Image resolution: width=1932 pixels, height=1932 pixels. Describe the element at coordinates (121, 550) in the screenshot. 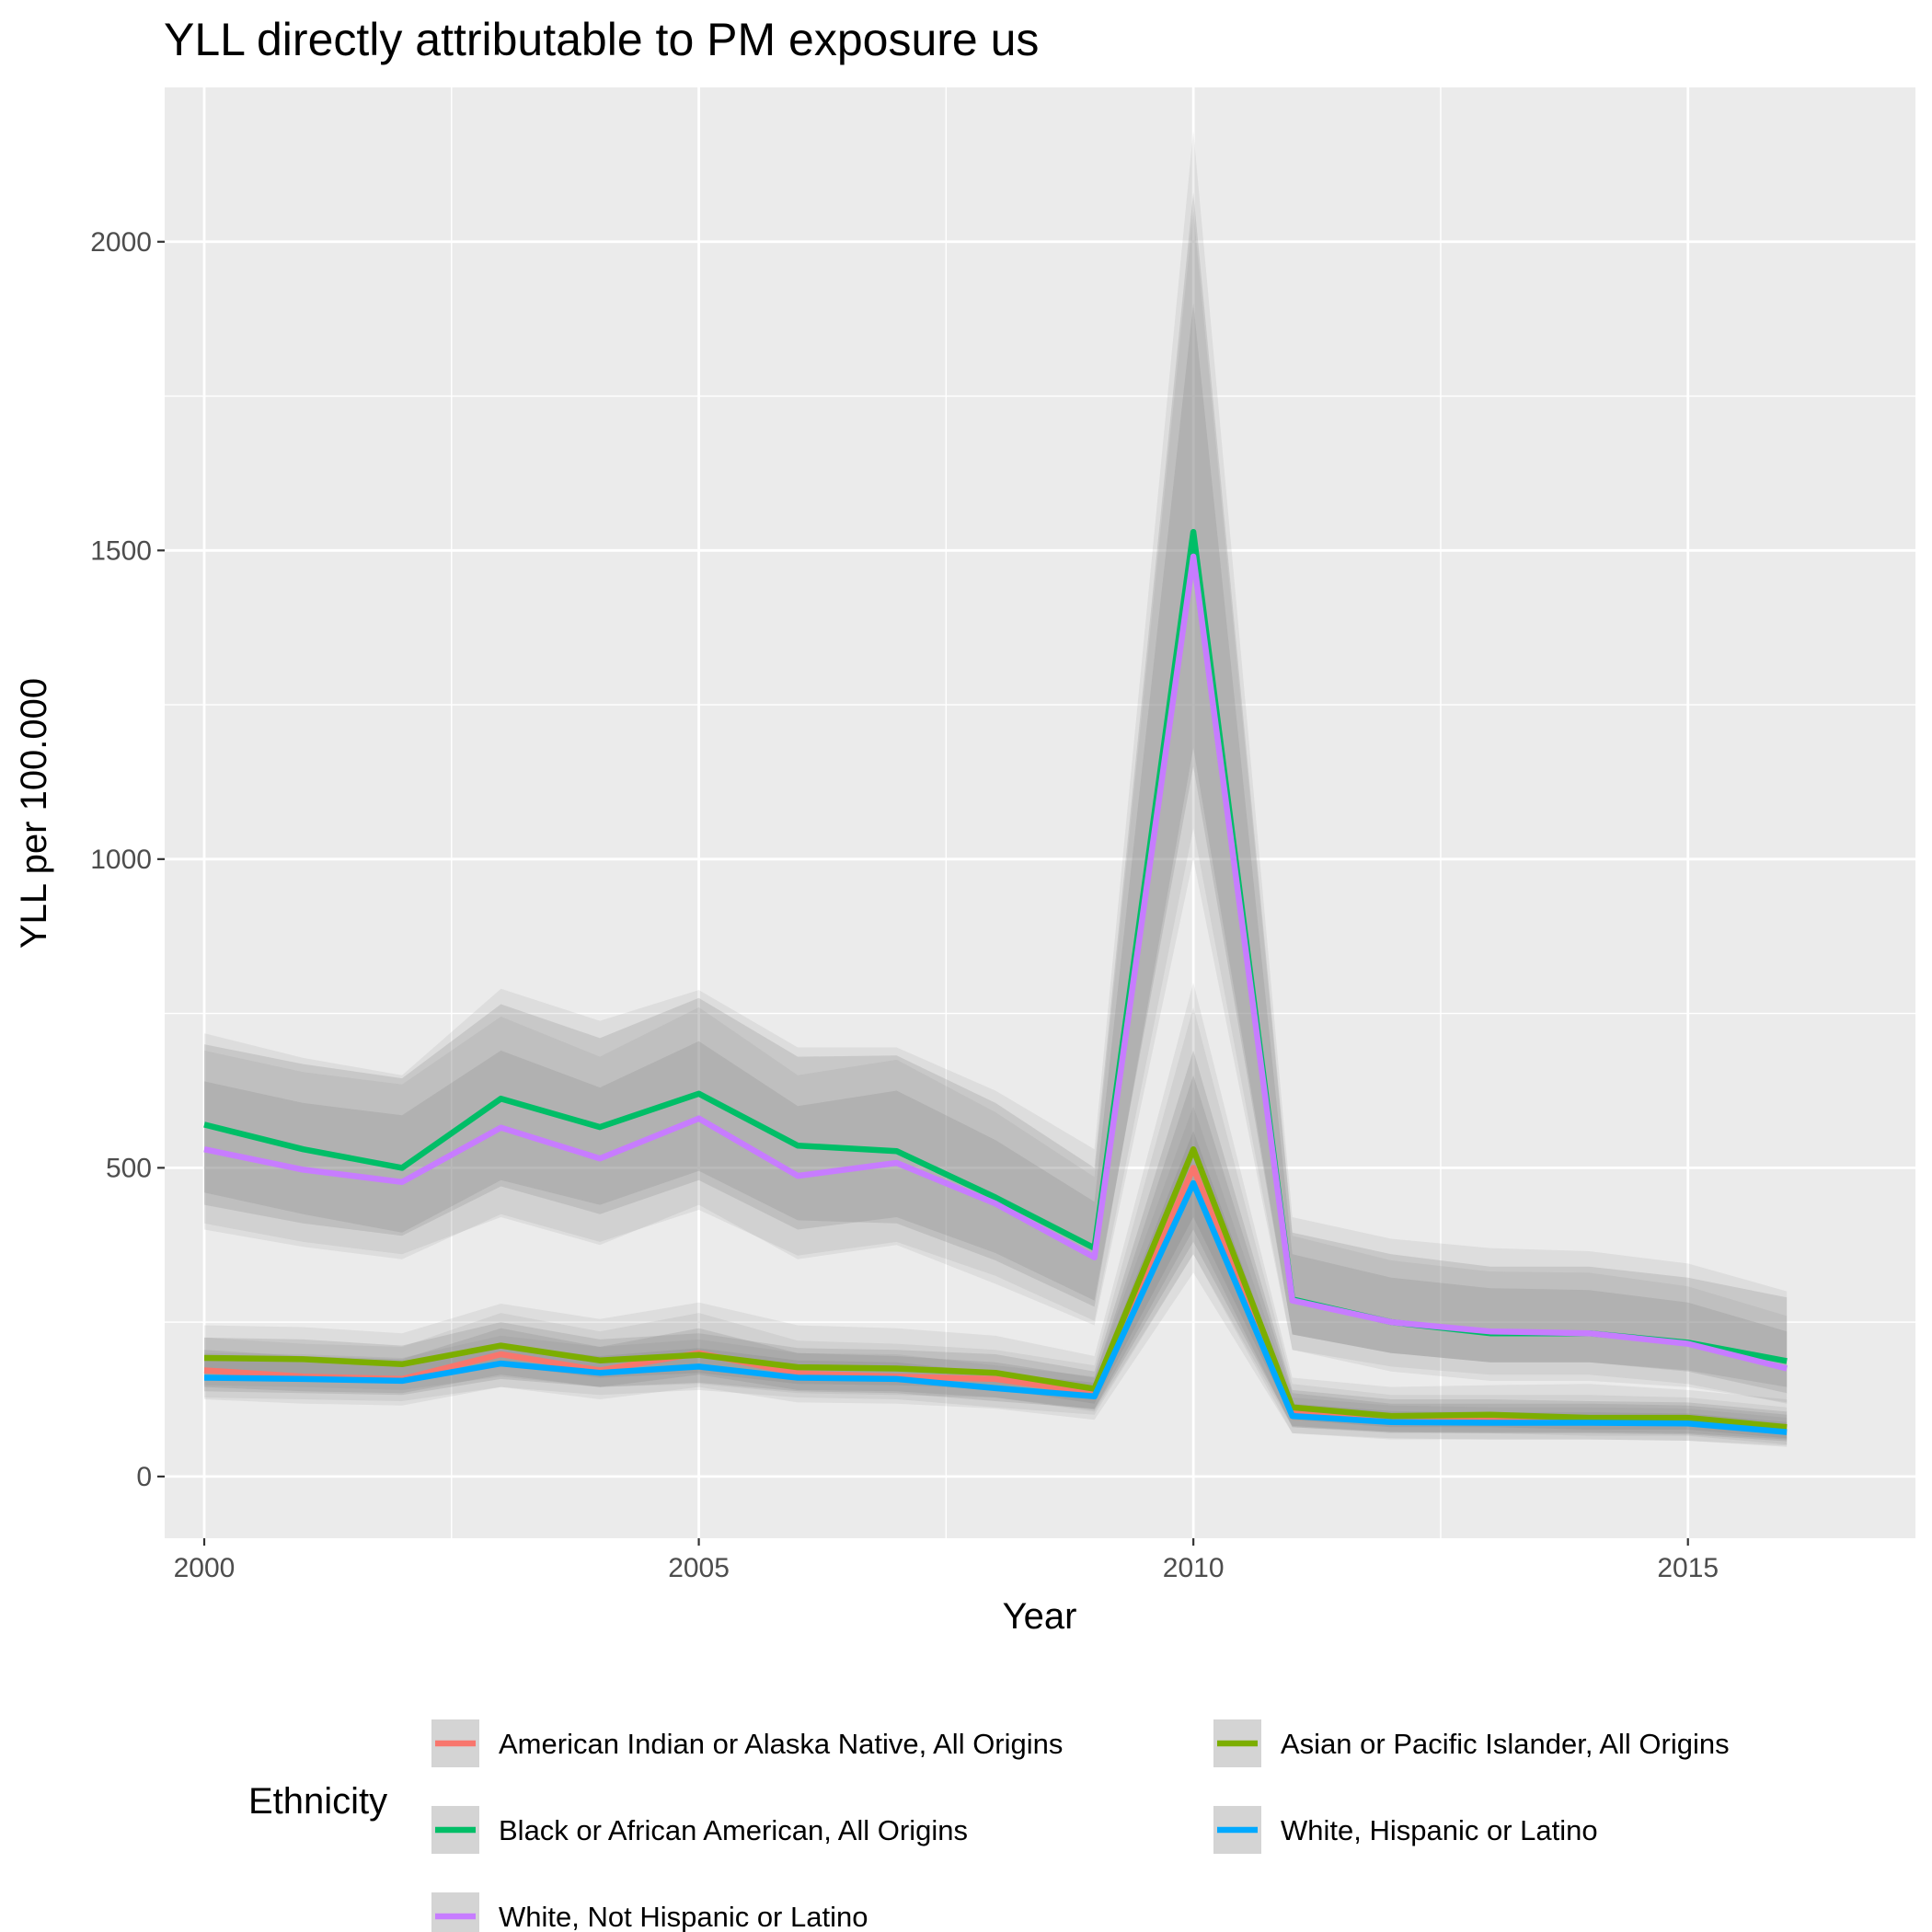

I see `y-tick-label: 1500` at that location.